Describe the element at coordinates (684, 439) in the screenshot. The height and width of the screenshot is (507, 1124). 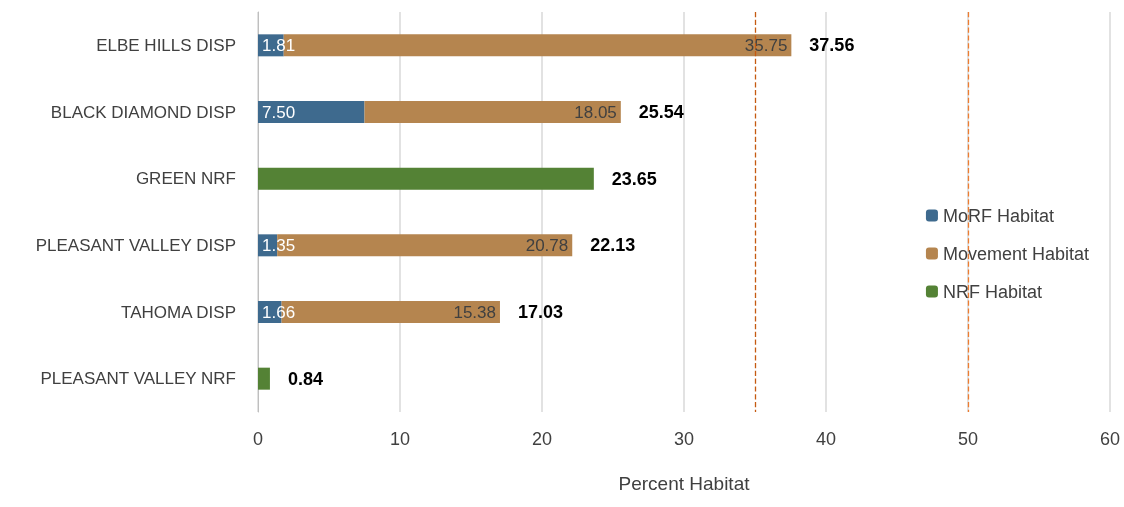
I see `x-tick-label: 30` at that location.